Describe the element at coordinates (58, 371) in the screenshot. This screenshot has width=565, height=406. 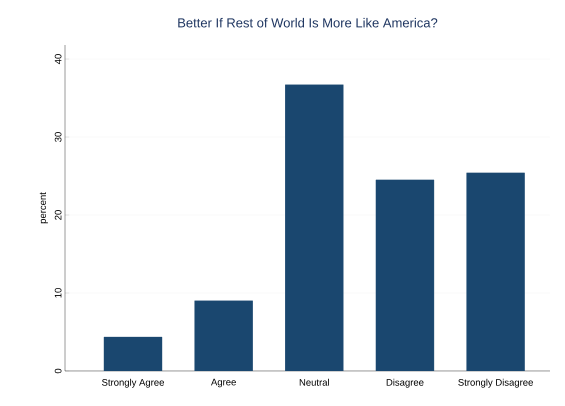
I see `y-tick-label: 0` at that location.